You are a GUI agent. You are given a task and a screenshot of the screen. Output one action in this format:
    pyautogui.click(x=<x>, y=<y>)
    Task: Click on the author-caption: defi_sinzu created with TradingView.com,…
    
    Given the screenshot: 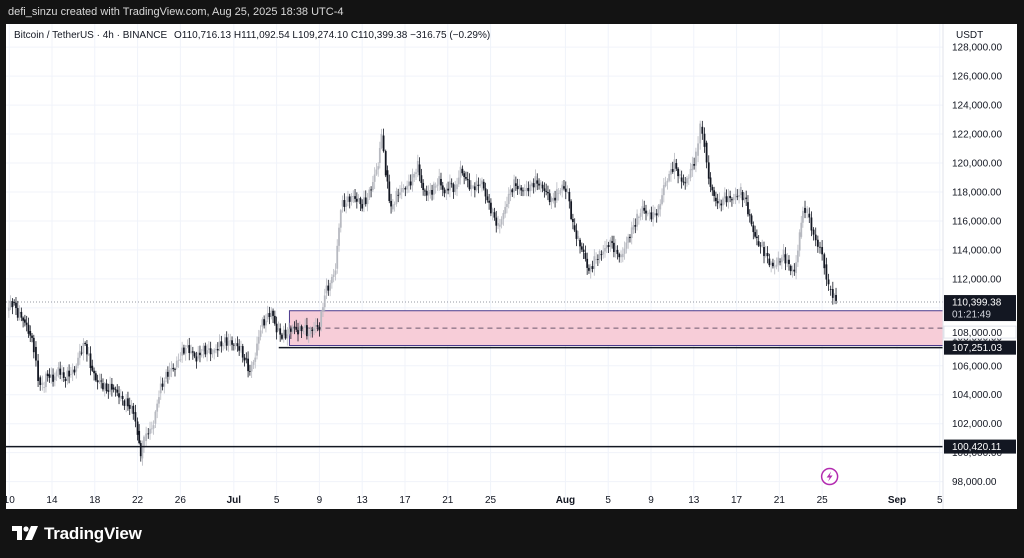 What is the action you would take?
    pyautogui.click(x=176, y=12)
    